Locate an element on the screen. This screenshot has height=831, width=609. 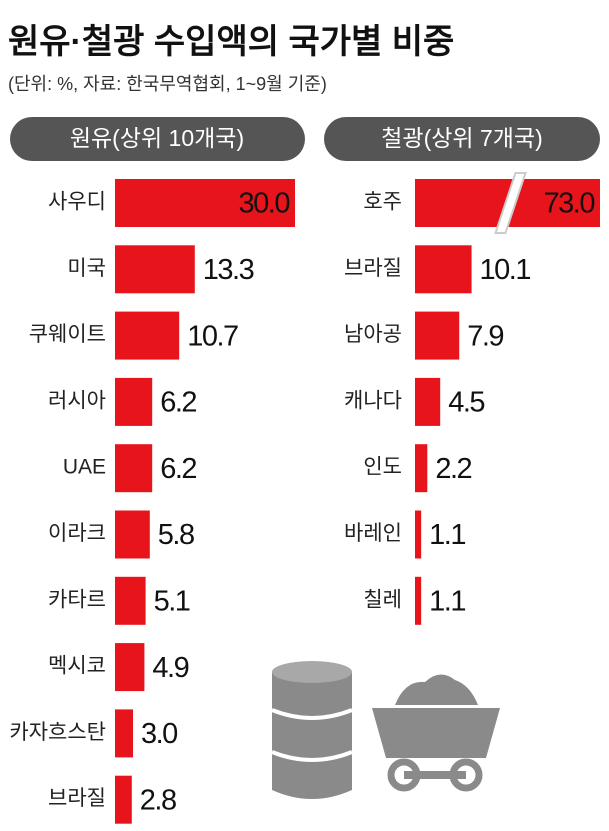
title: 원유·철광 수입액의 국가별 비중 is located at coordinates (231, 42).